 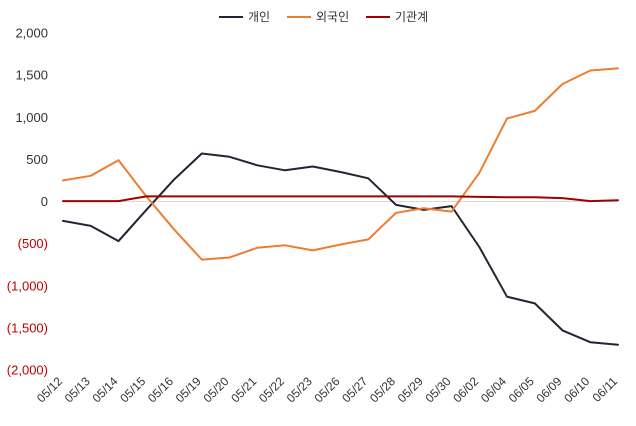 What do you see at coordinates (27, 370) in the screenshot?
I see `y-tick-label: (2,000)` at bounding box center [27, 370].